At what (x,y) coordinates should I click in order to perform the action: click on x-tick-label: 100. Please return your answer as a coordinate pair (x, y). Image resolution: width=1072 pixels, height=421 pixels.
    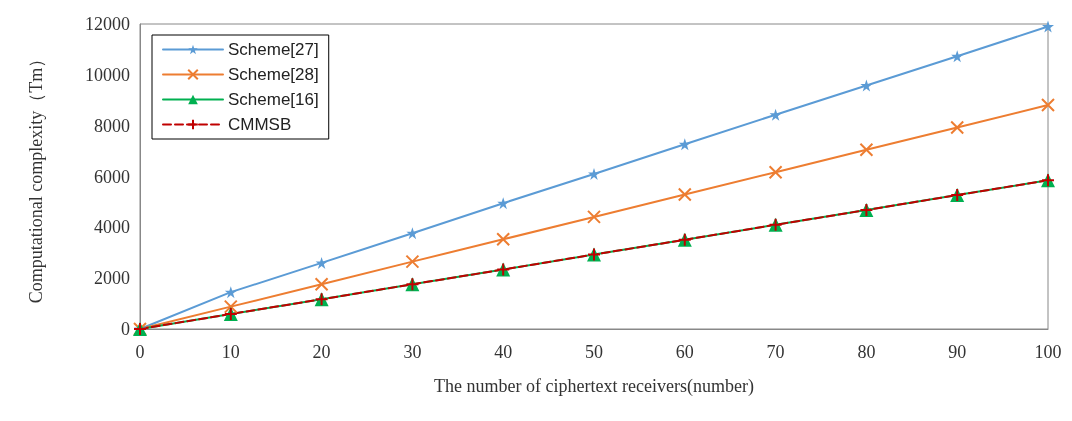
    Looking at the image, I should click on (1048, 352).